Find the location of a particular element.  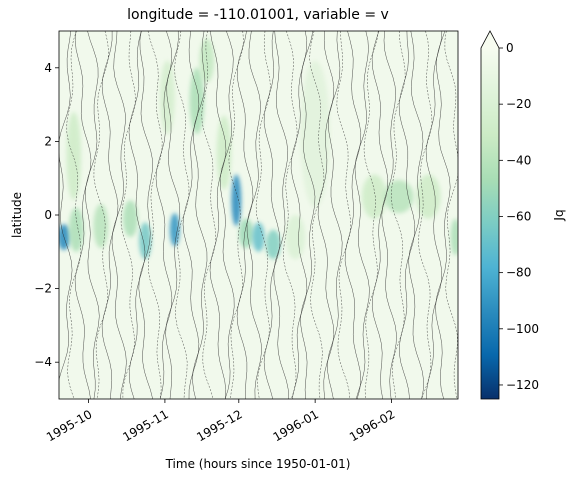

colorbar-tick-label: −20 is located at coordinates (518, 104).